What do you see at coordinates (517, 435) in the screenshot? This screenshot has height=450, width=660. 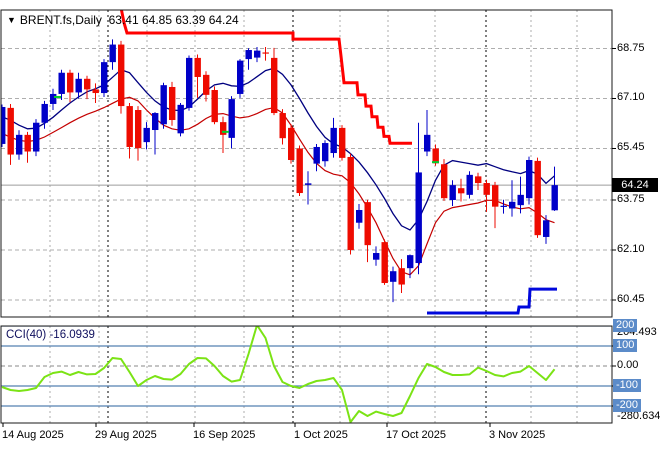 I see `time-axis-label: 3 Nov 2025` at bounding box center [517, 435].